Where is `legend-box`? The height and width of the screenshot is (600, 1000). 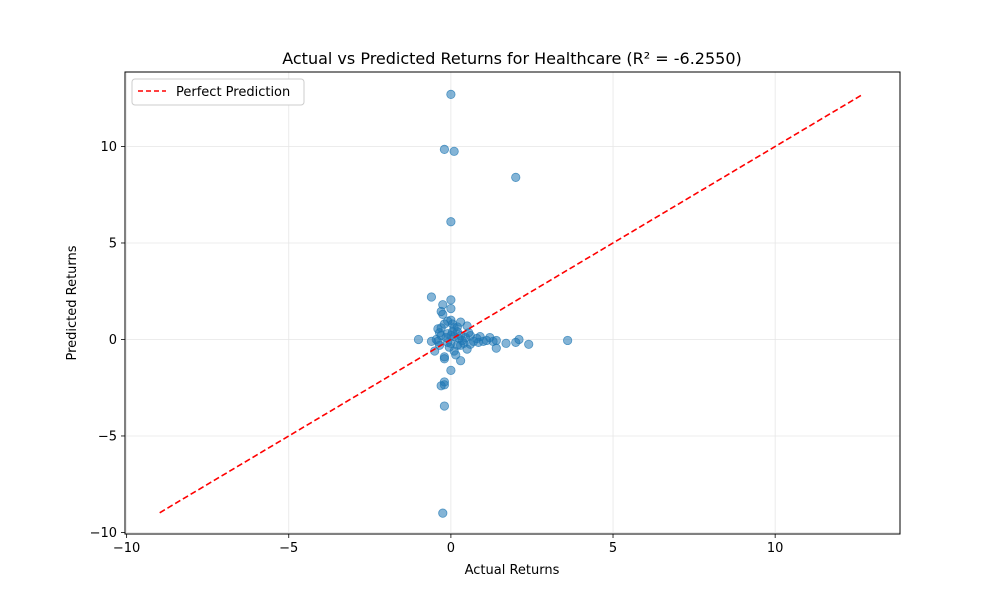
legend-box is located at coordinates (218, 92).